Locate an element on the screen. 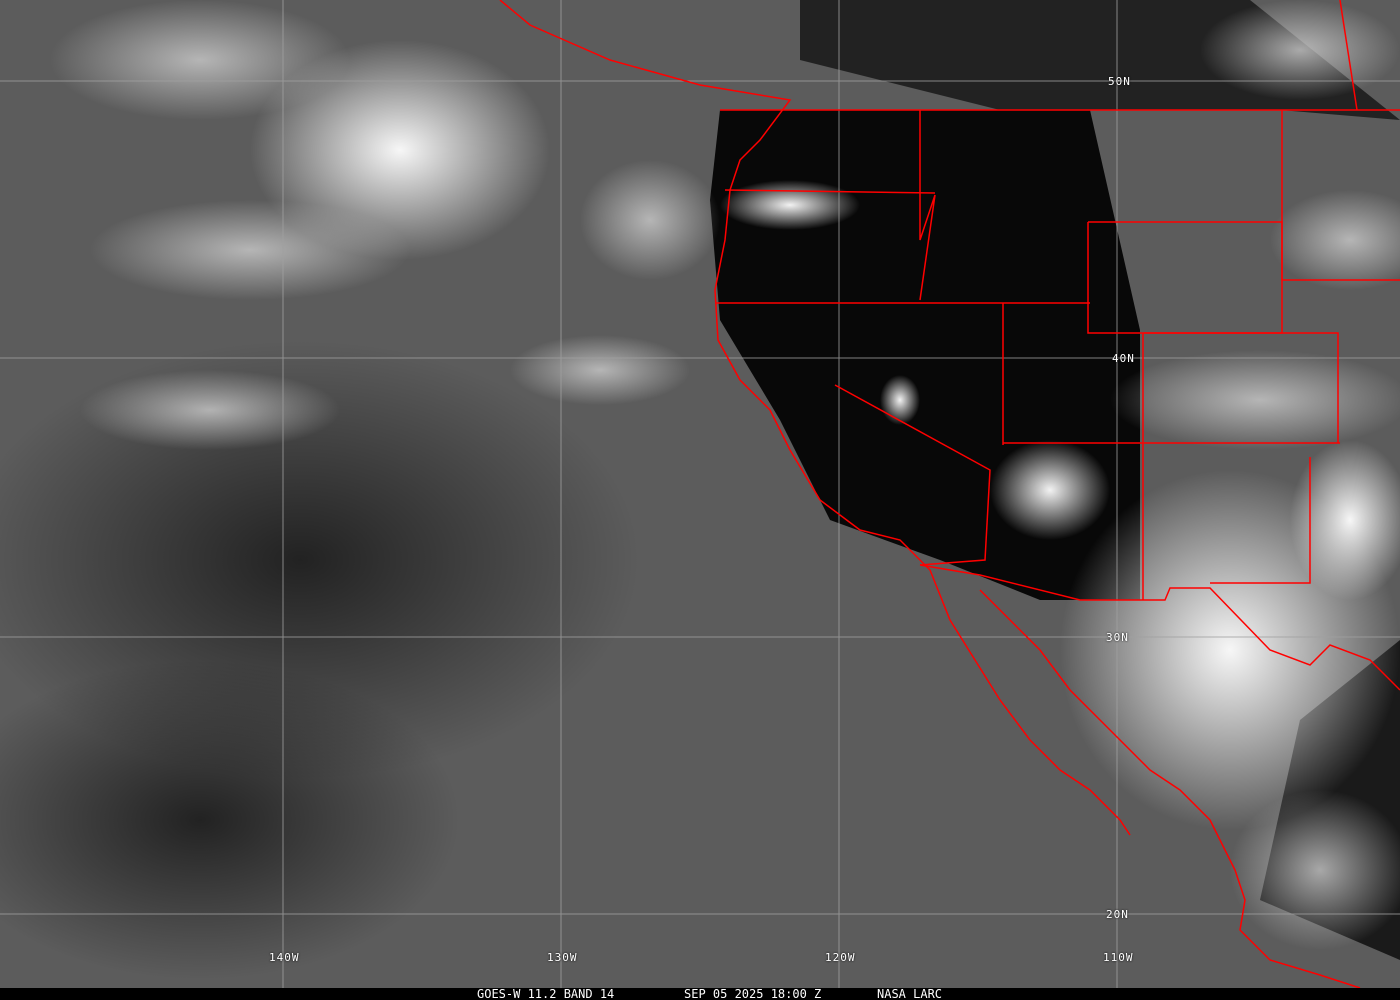  satellite-band-label: GOES-W 11.2 BAND 14 is located at coordinates (546, 993).